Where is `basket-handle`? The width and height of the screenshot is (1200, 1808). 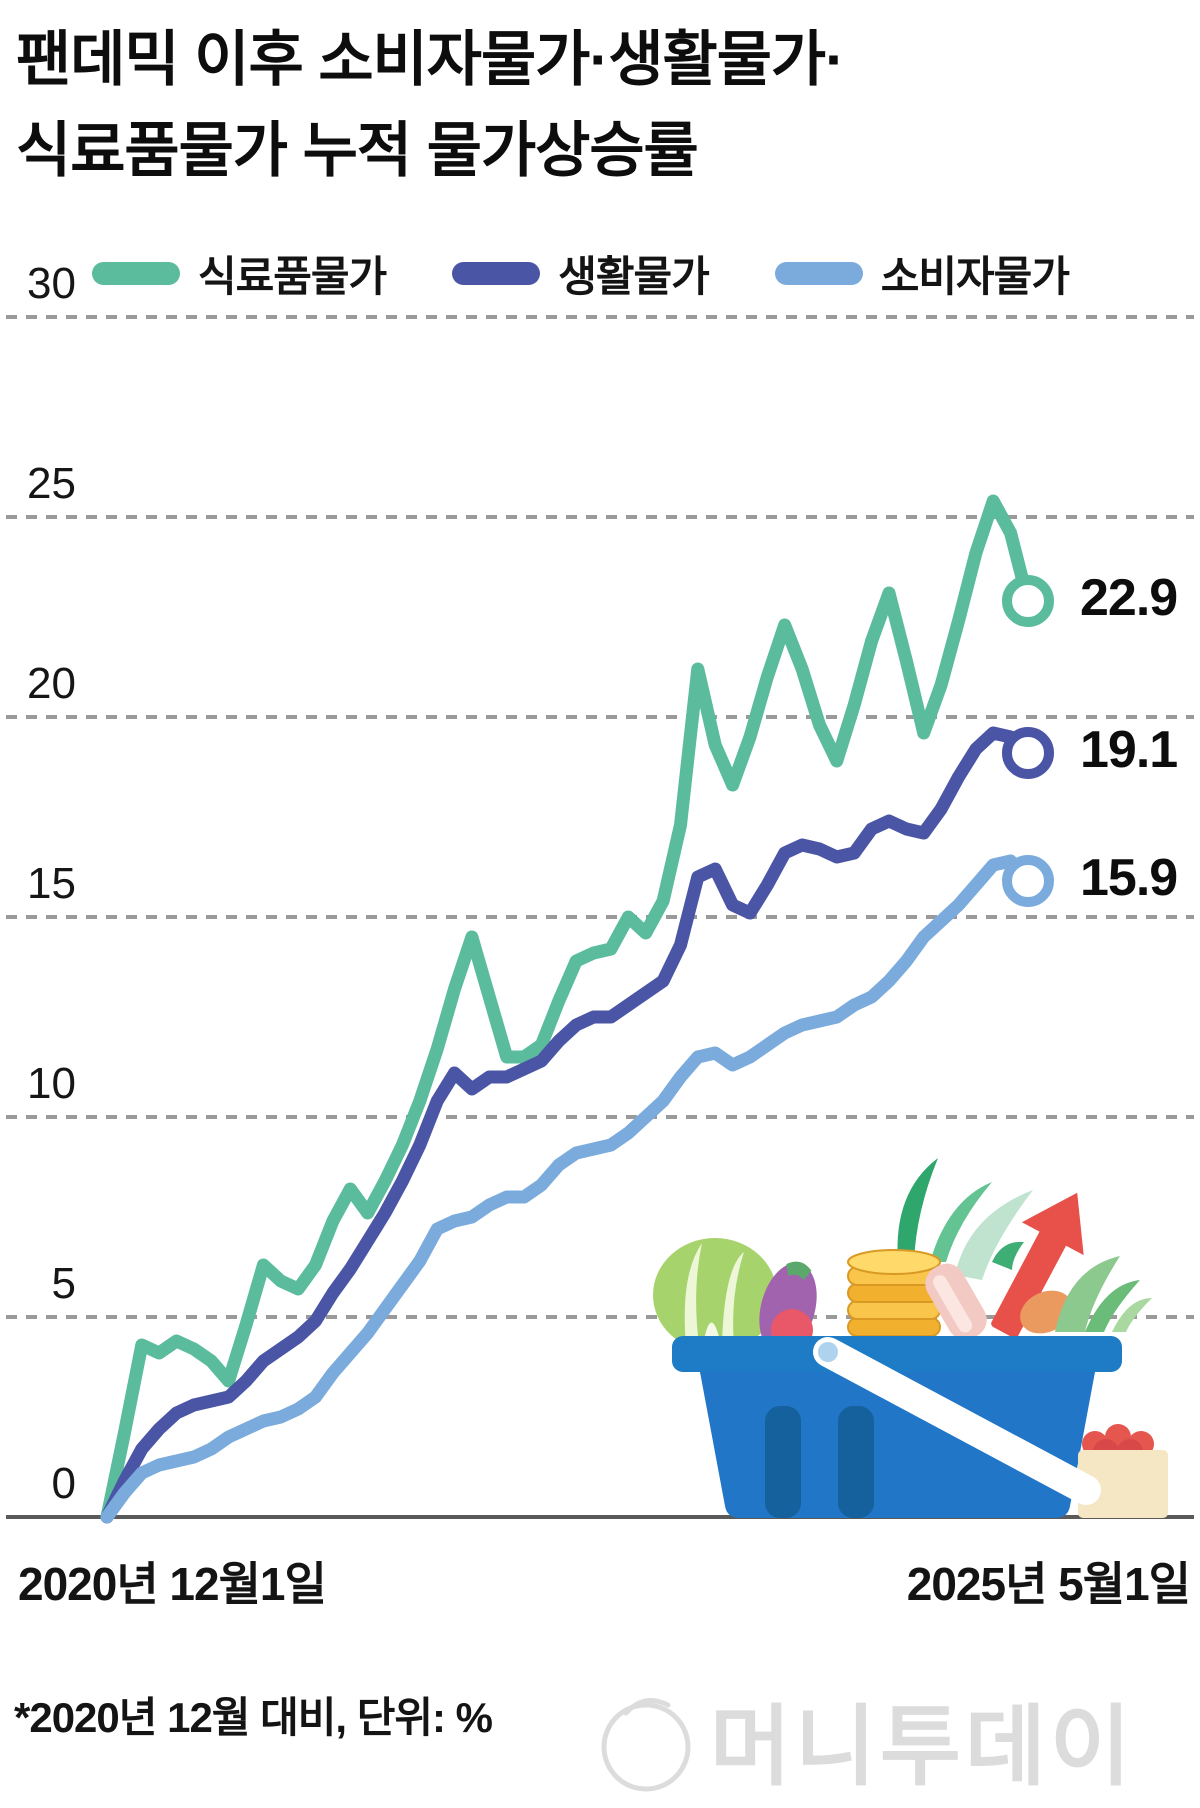
basket-handle is located at coordinates (957, 1421).